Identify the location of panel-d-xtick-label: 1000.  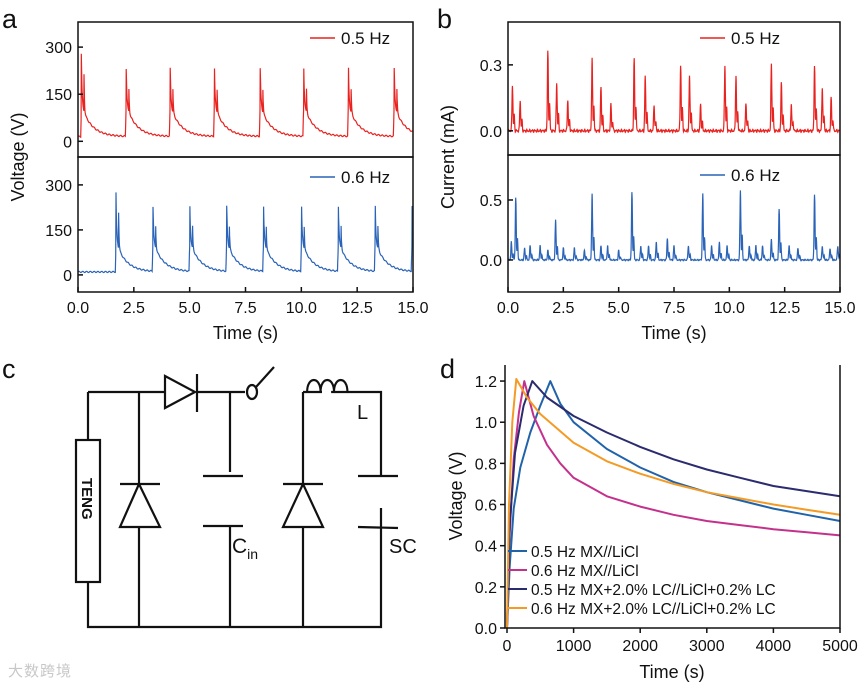
(574, 646).